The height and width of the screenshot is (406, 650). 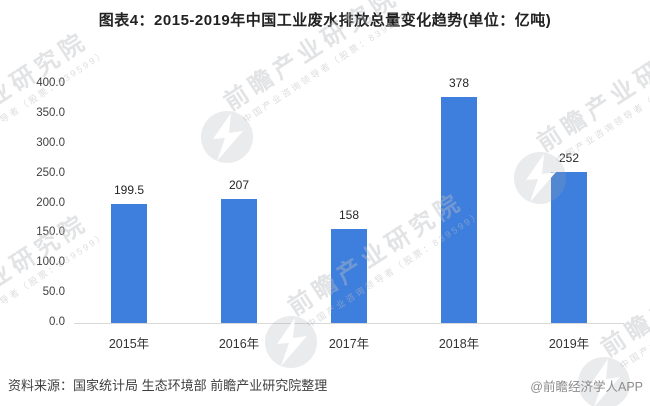 I want to click on watermark-brand: 前瞻产业研究院, so click(x=591, y=91).